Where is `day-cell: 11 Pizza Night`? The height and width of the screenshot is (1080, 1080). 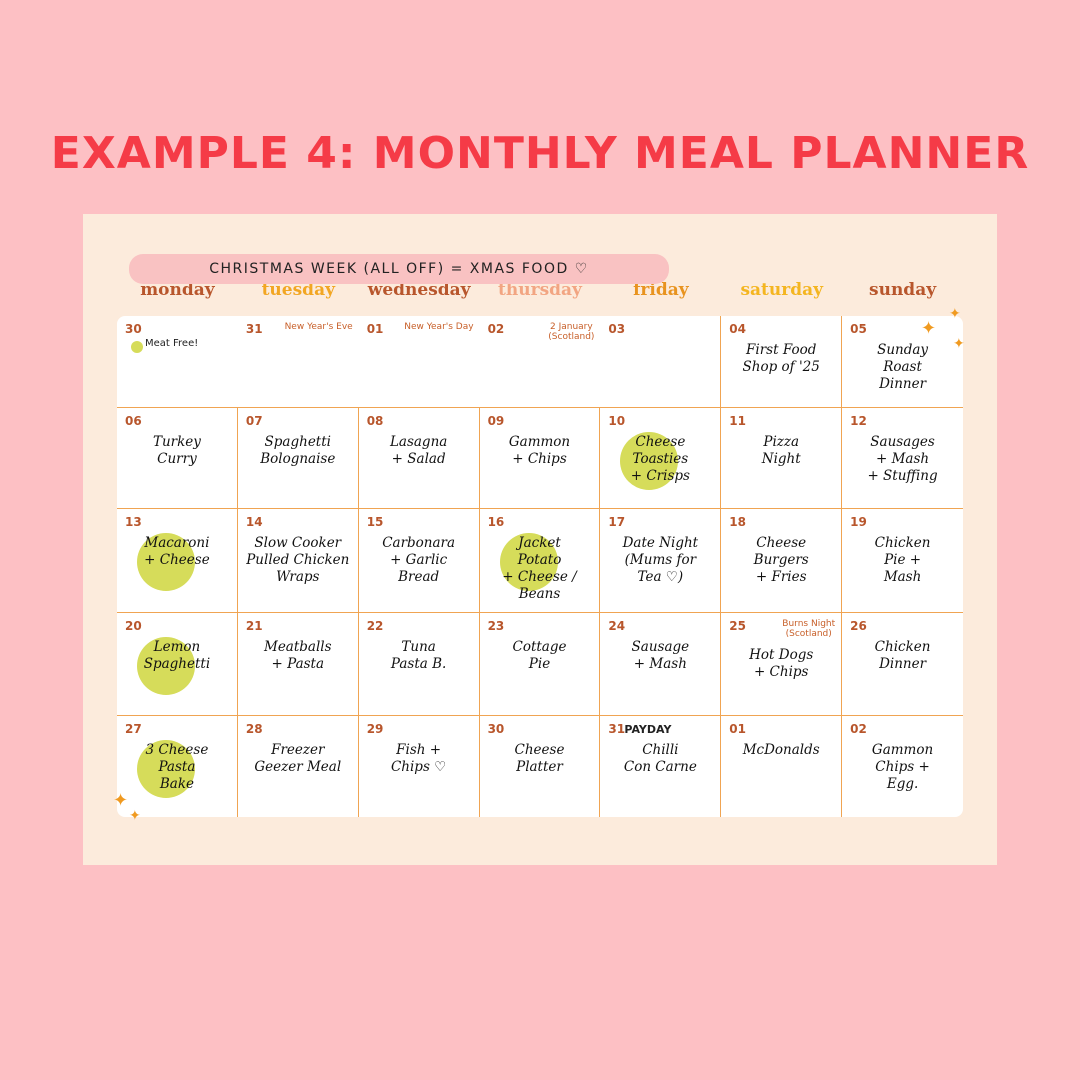
day-cell: 11 Pizza Night is located at coordinates (782, 457).